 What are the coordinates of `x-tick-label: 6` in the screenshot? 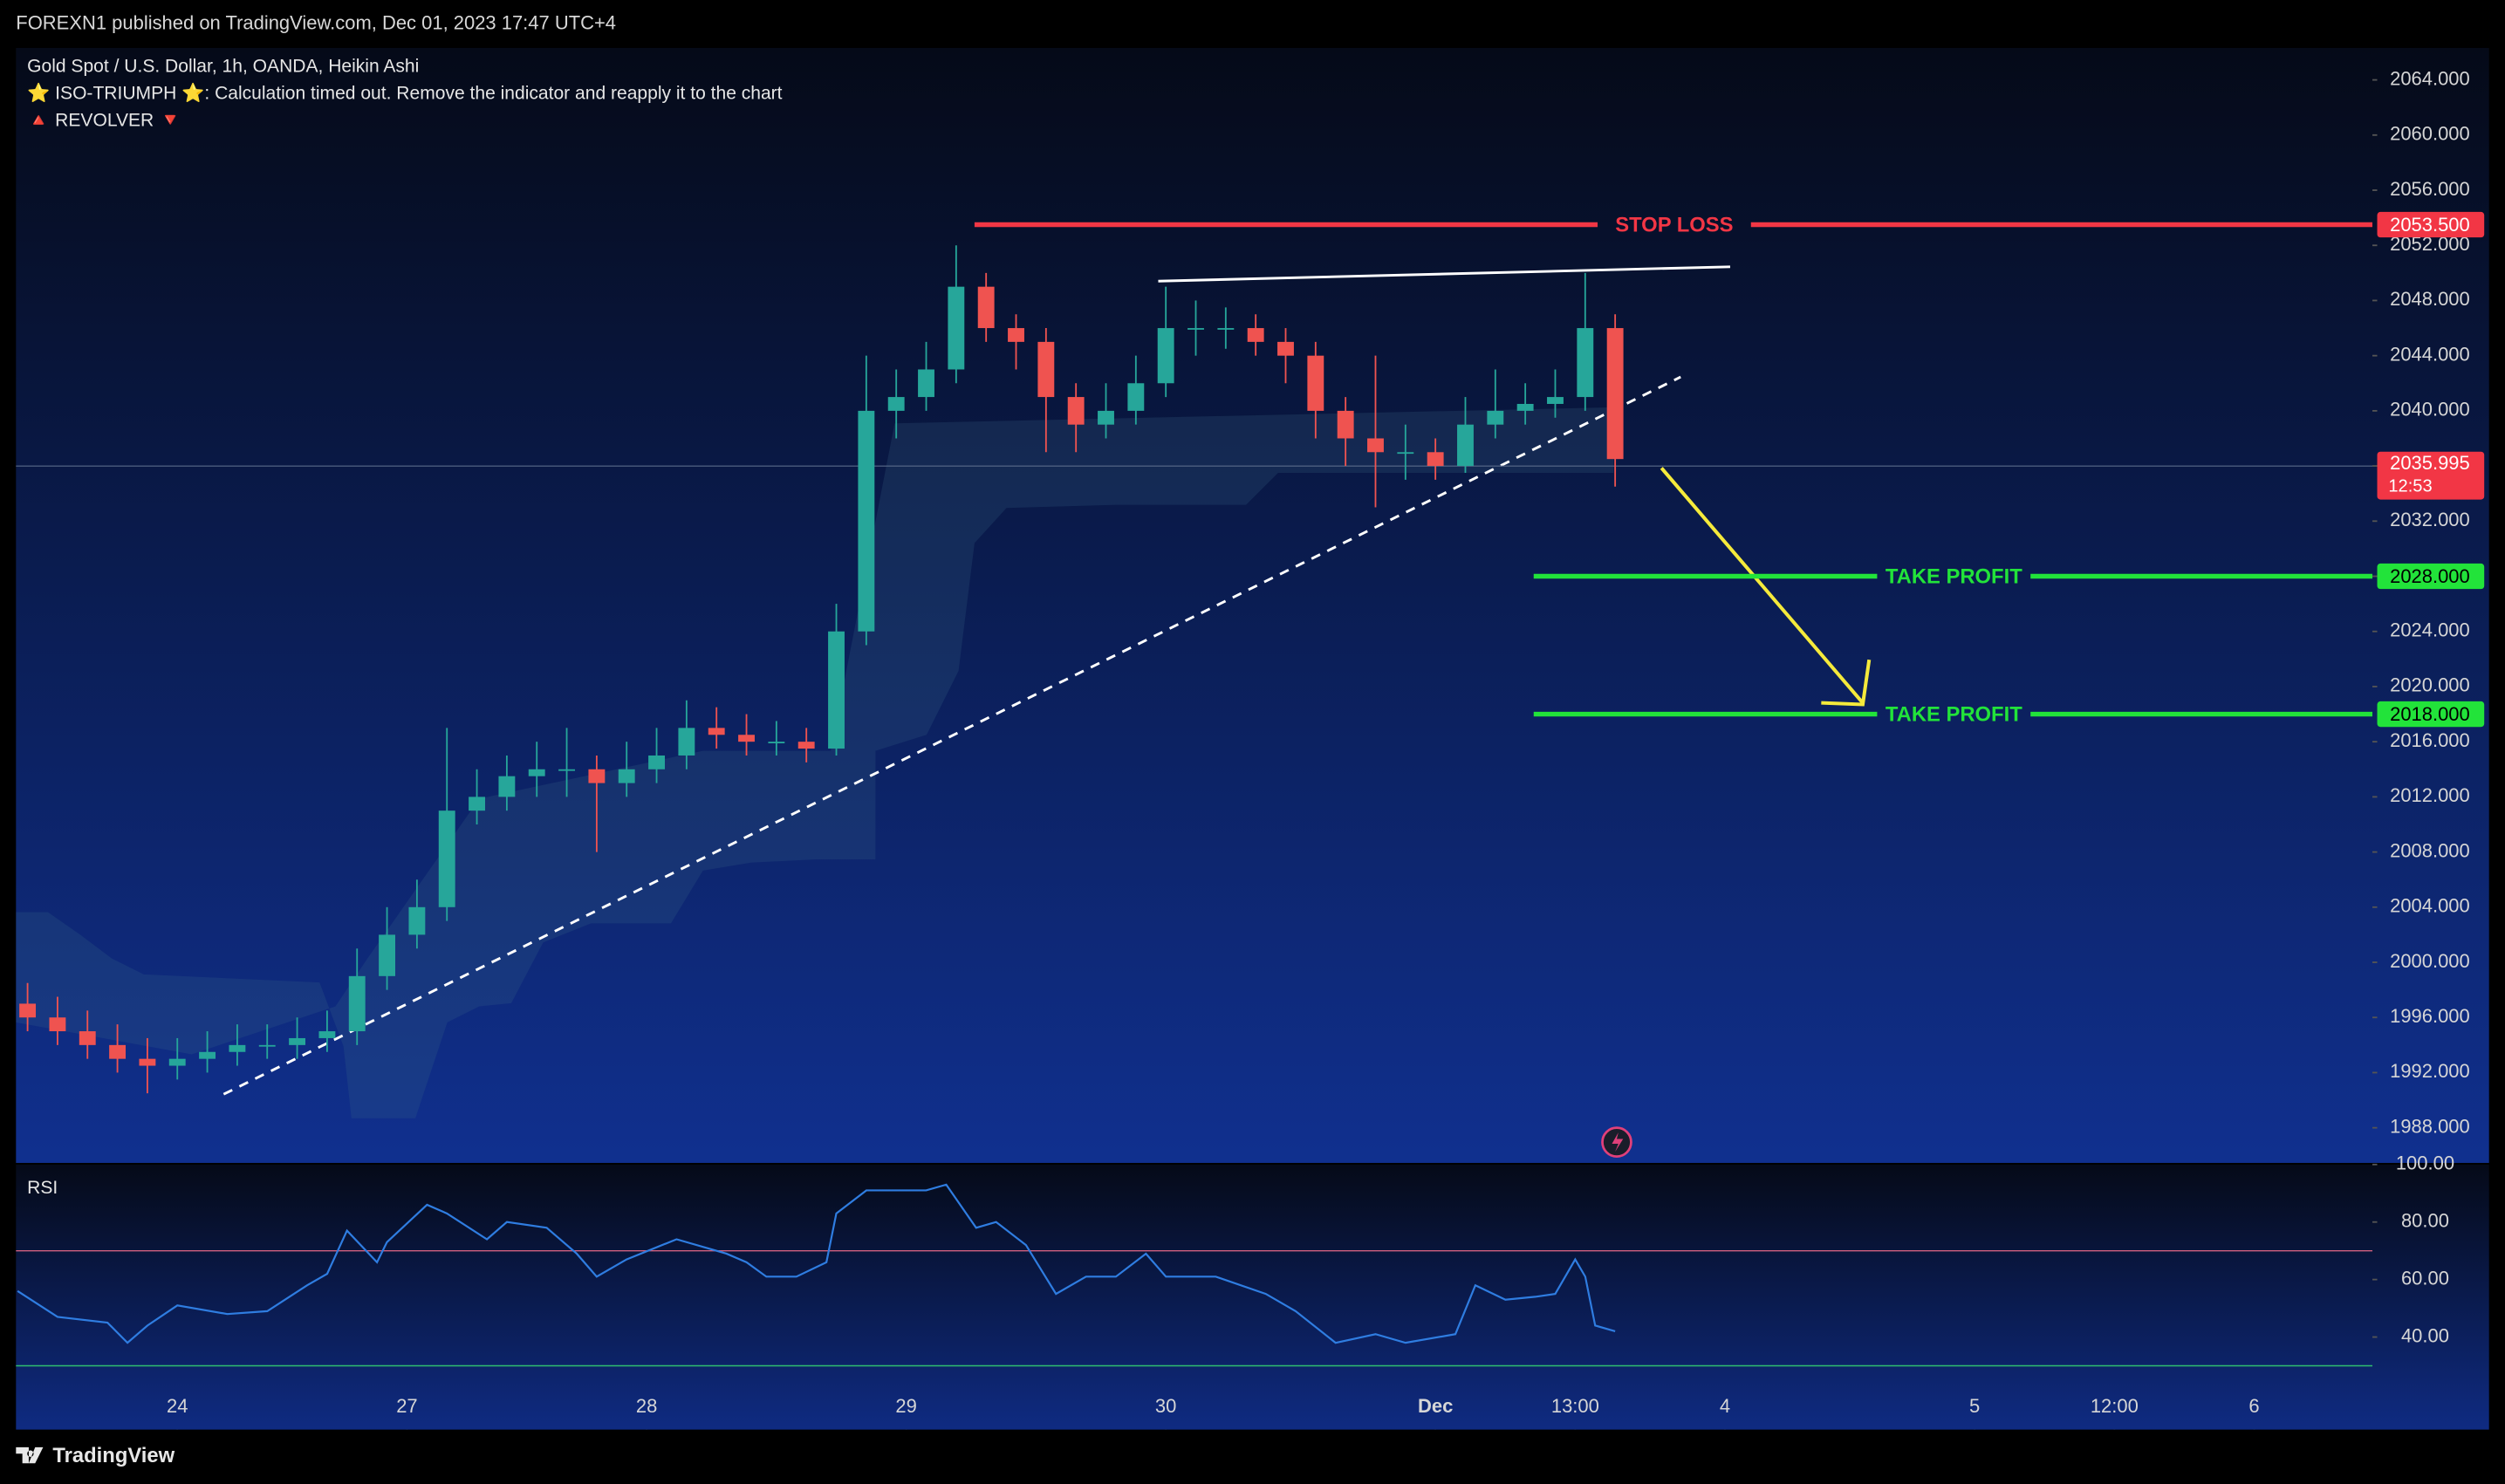 It's located at (2253, 1406).